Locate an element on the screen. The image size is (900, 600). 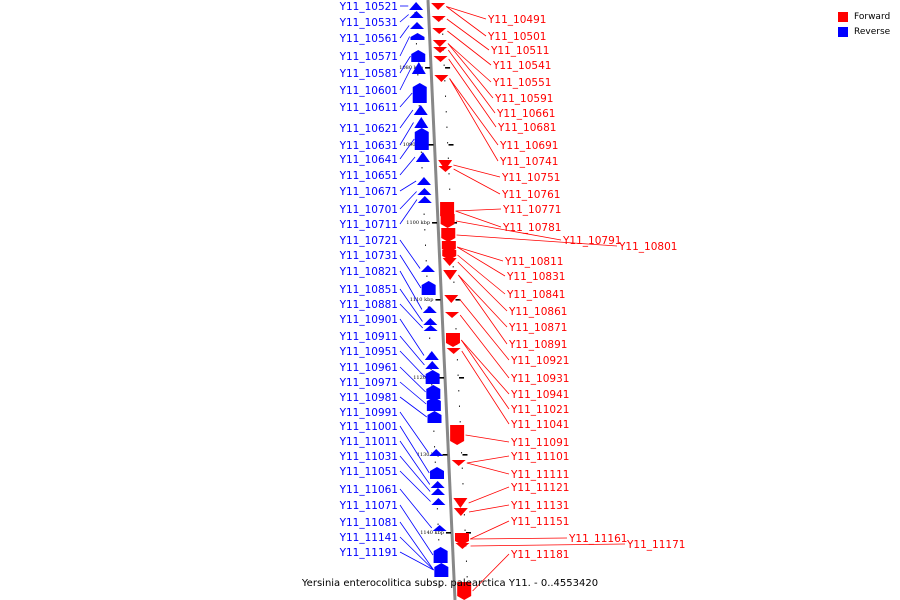
reverse-gene-label: Y11_10731 is located at coordinates (368, 256).